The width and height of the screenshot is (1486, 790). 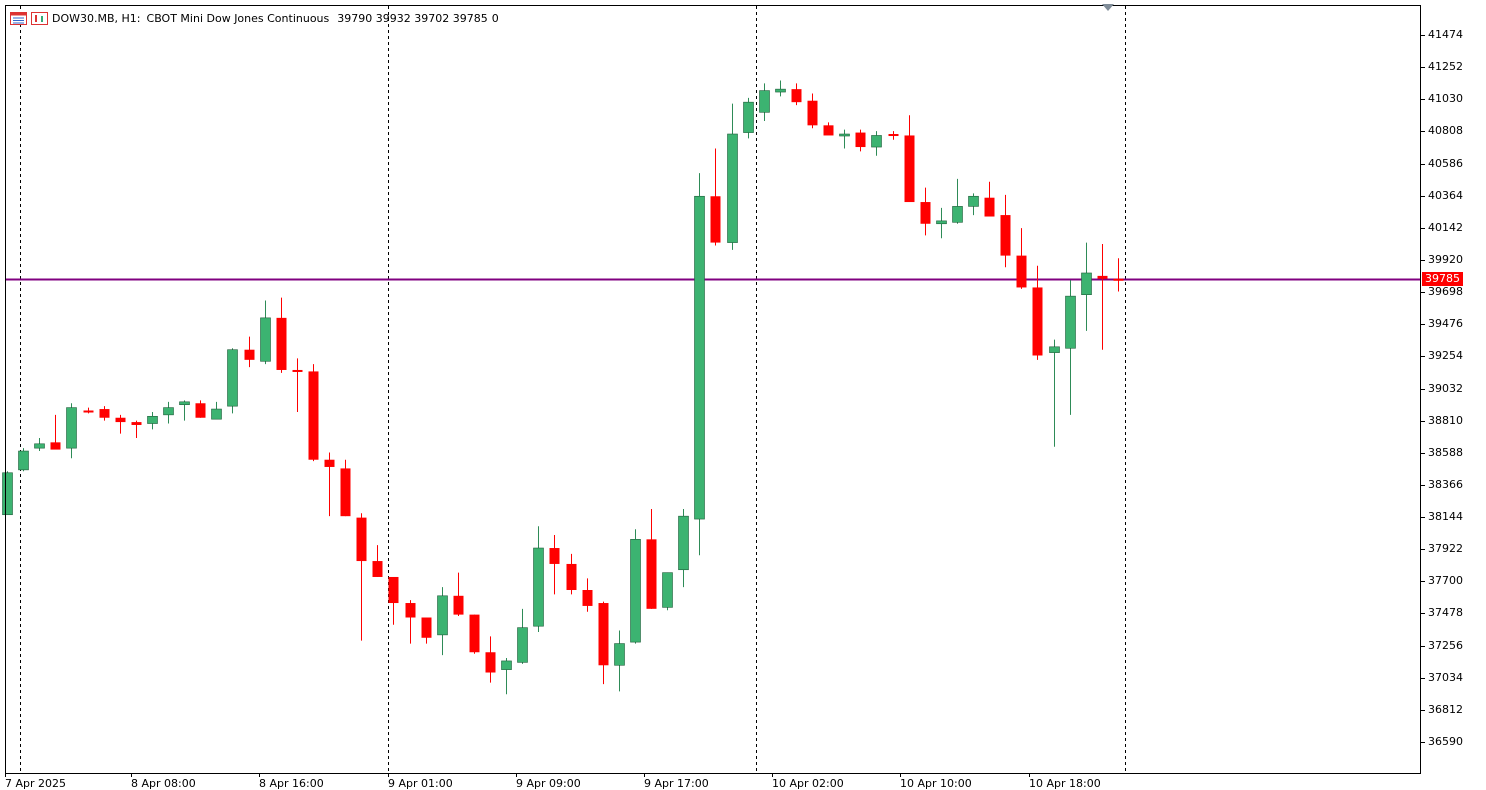 What do you see at coordinates (39, 18) in the screenshot?
I see `one-click-trading-icon` at bounding box center [39, 18].